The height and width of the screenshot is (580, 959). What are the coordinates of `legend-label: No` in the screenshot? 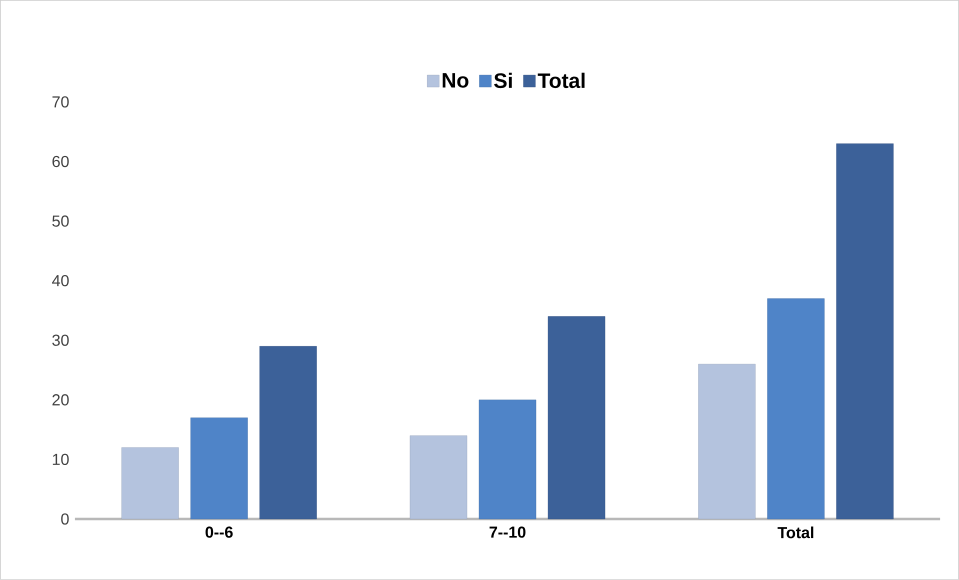 It's located at (455, 80).